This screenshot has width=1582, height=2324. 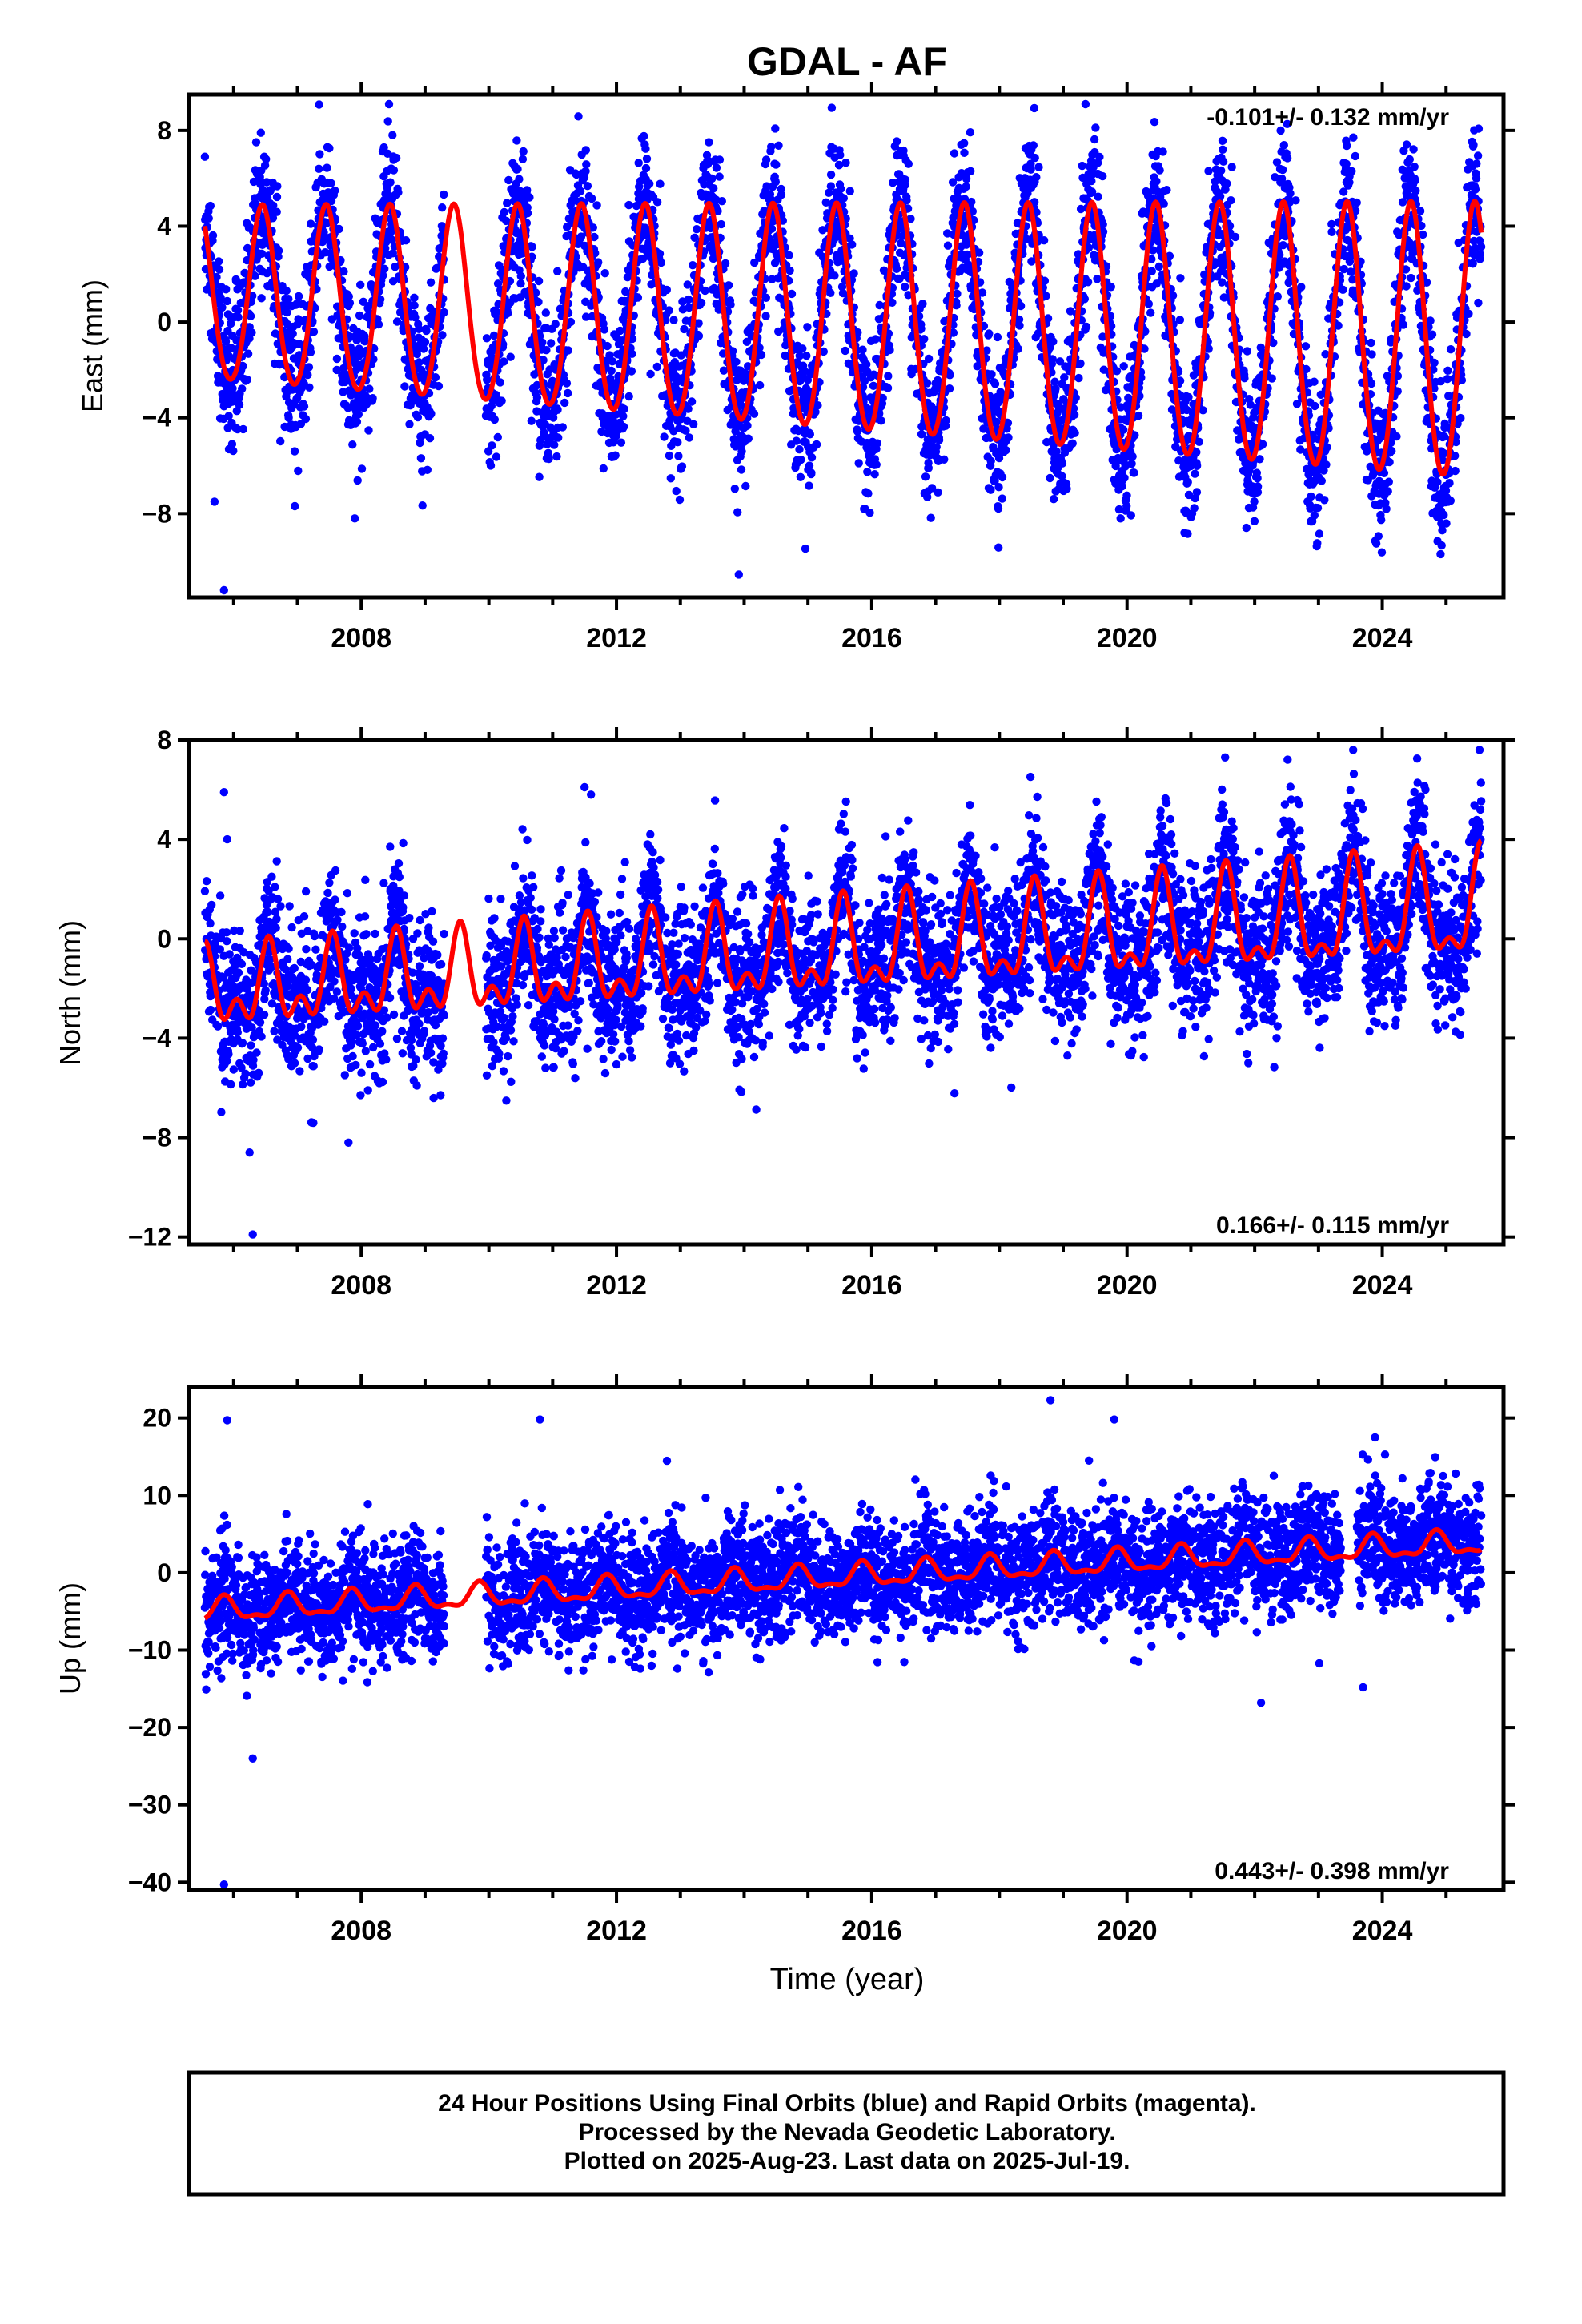 I want to click on chart-title: GDAL - AF, so click(x=847, y=61).